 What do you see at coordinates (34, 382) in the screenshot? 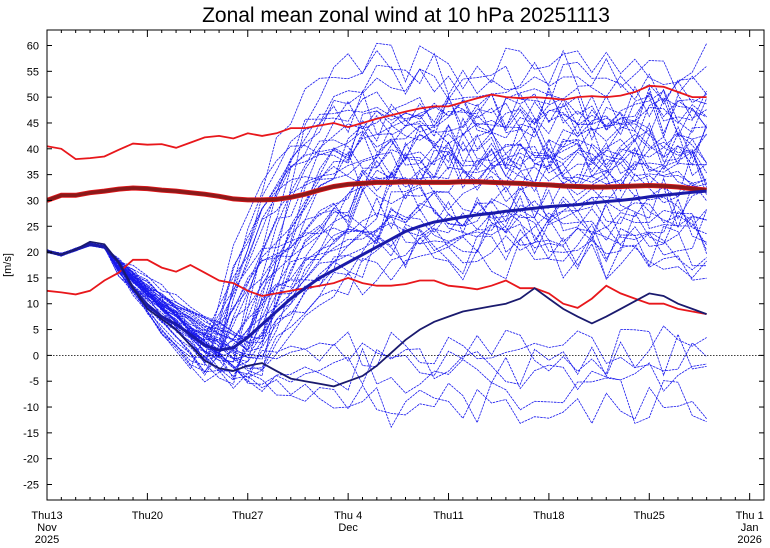
I see `y-tick-label: -5` at bounding box center [34, 382].